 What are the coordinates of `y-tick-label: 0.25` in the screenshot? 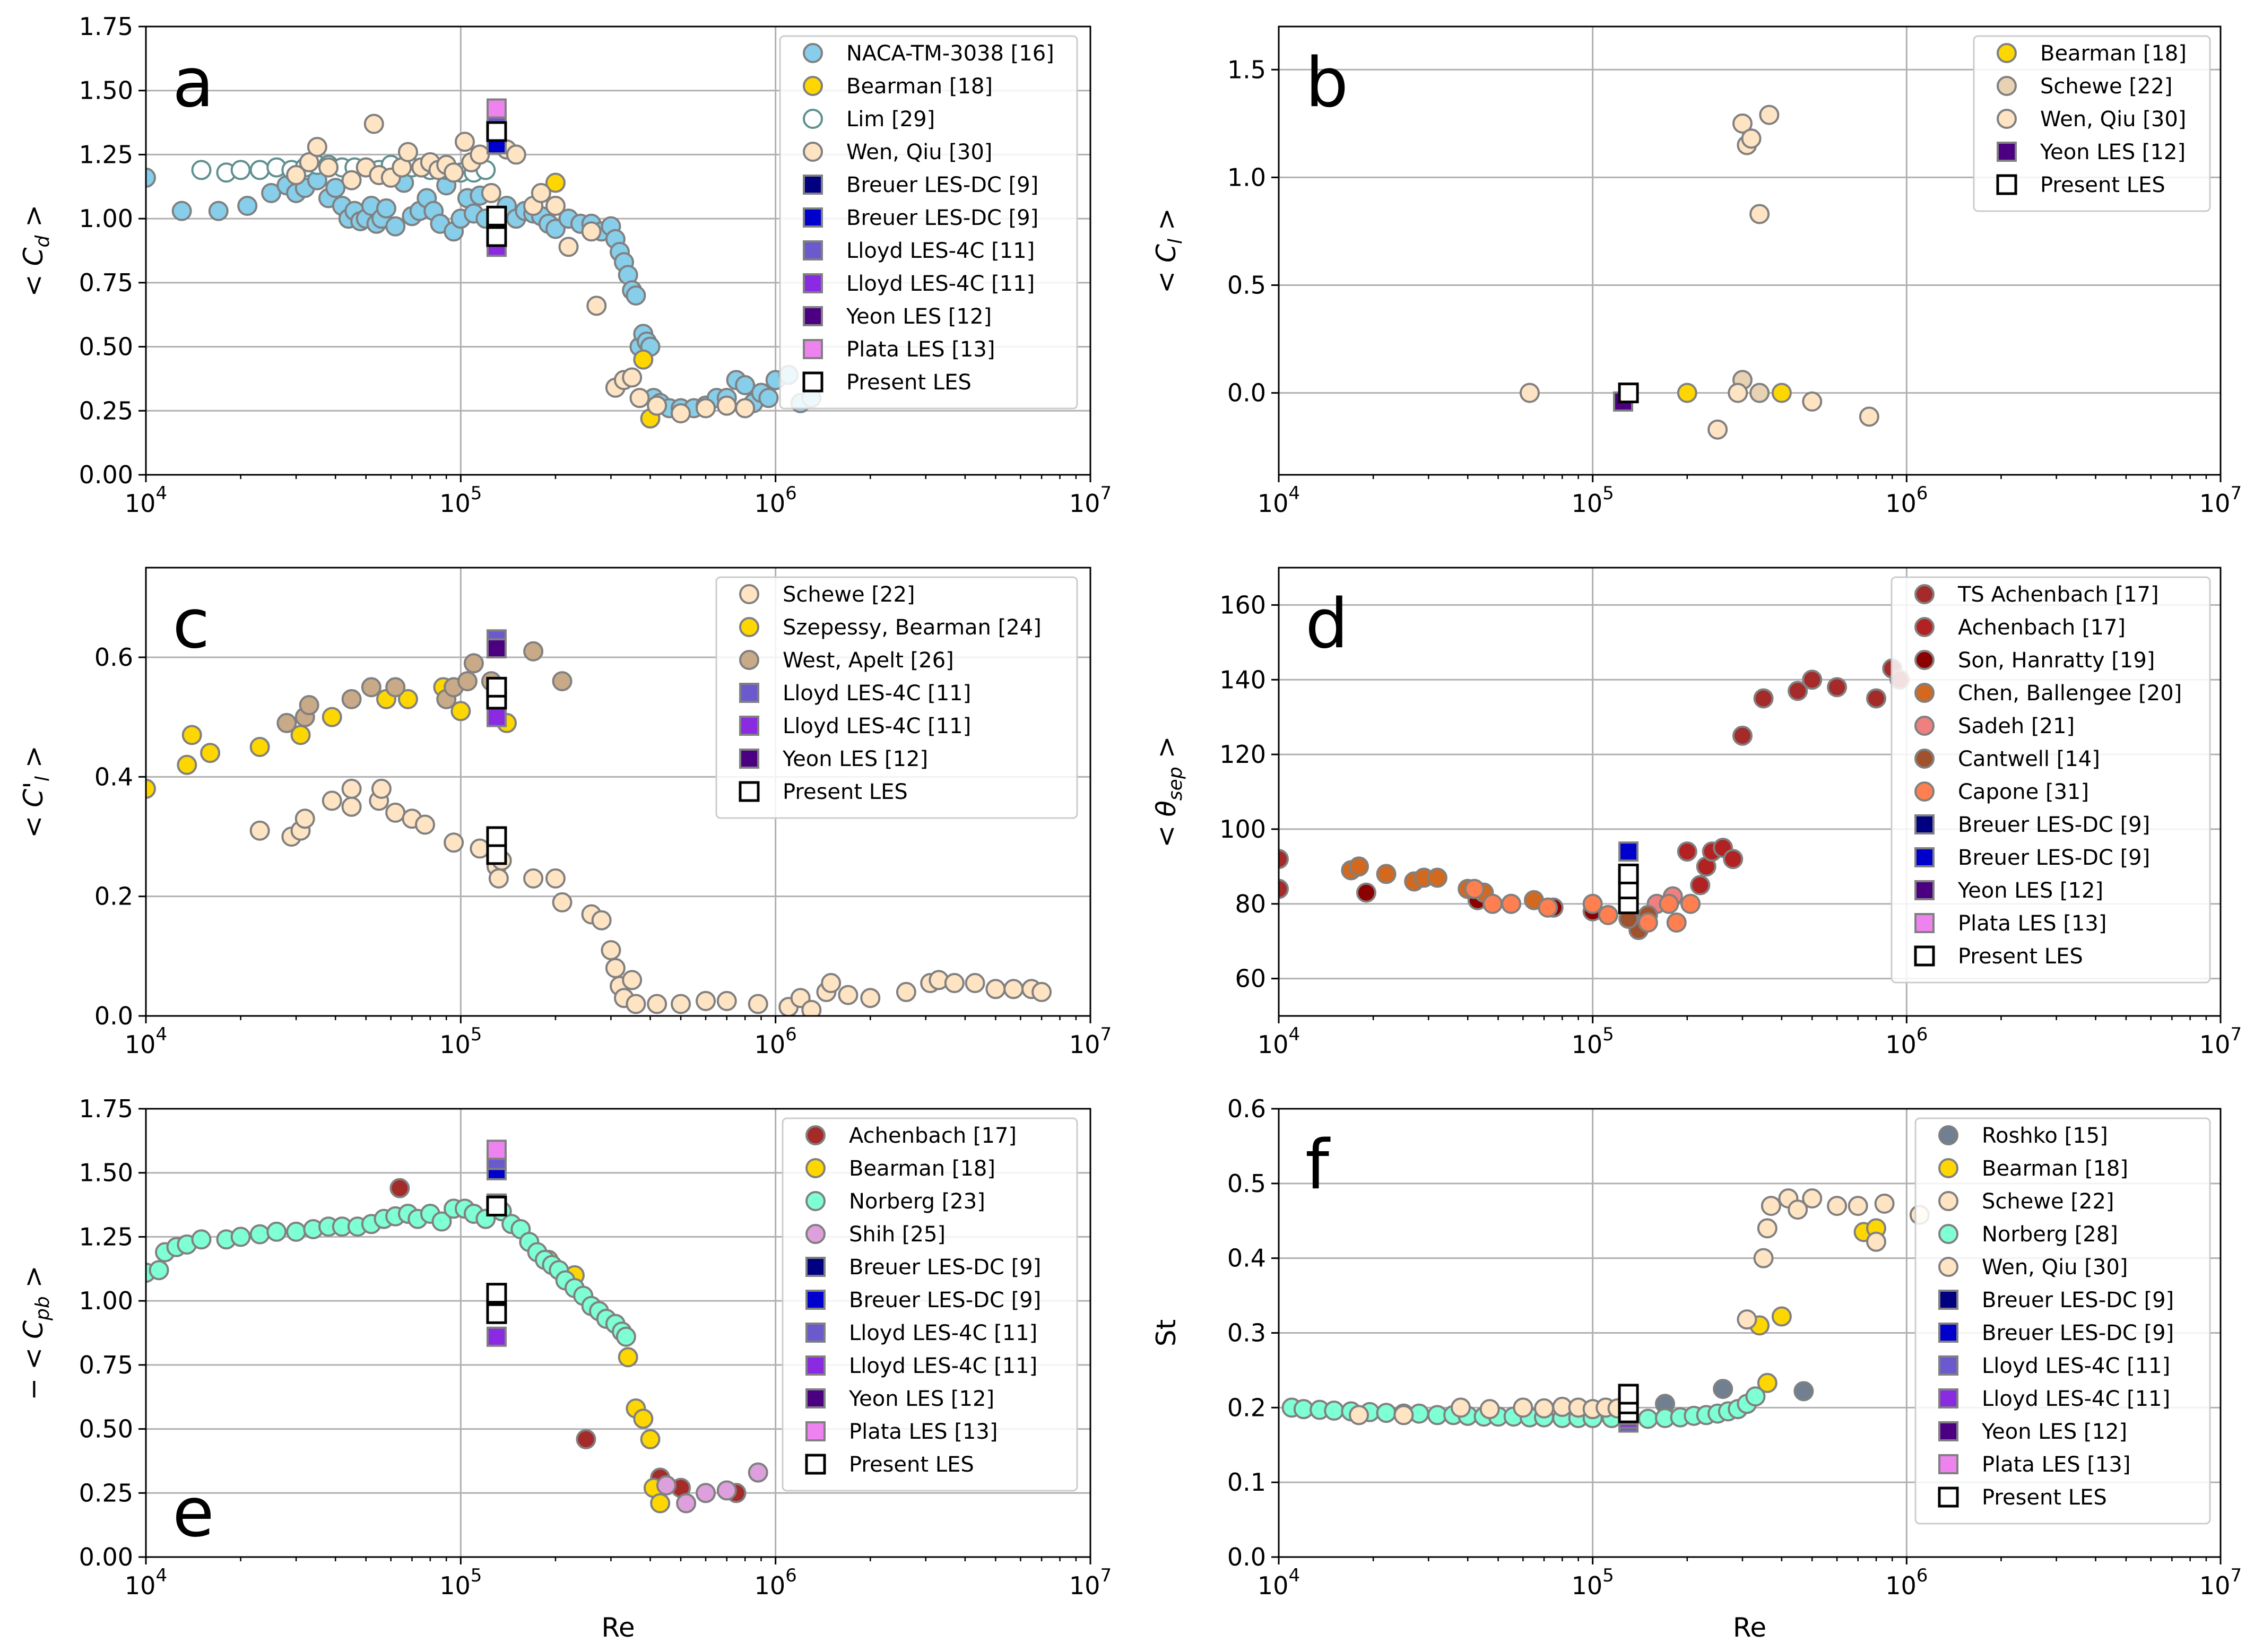 It's located at (106, 411).